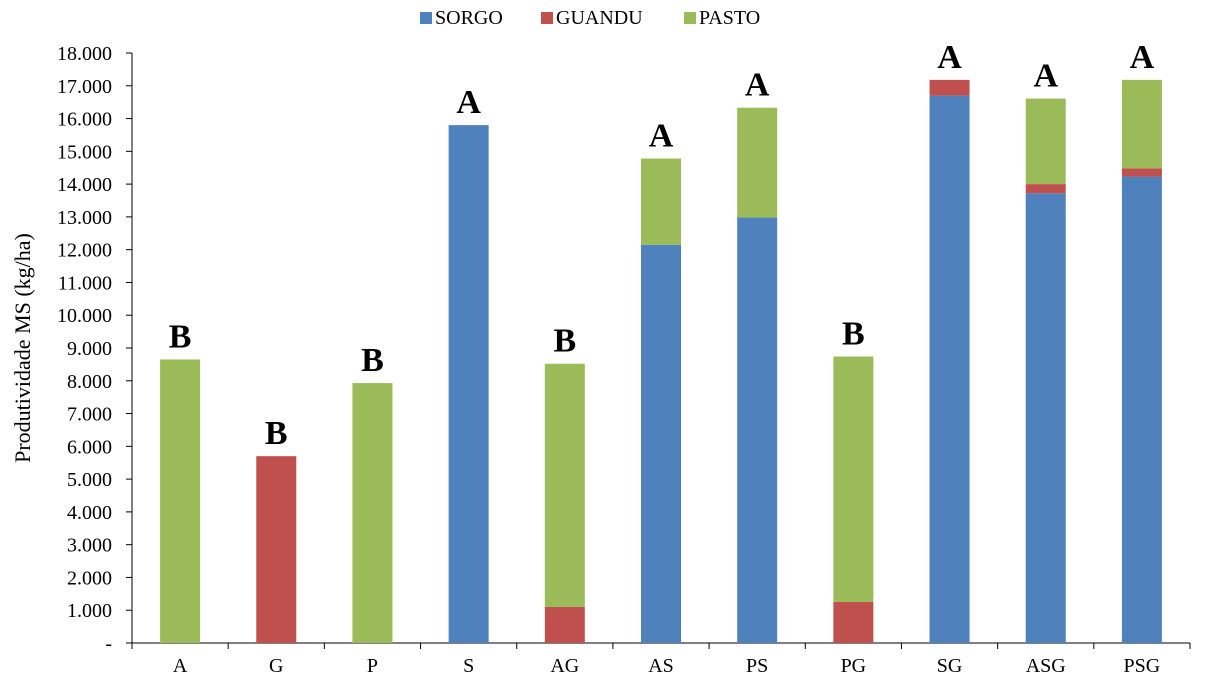 Image resolution: width=1209 pixels, height=689 pixels. I want to click on y-tick-label: 10.000, so click(84, 316).